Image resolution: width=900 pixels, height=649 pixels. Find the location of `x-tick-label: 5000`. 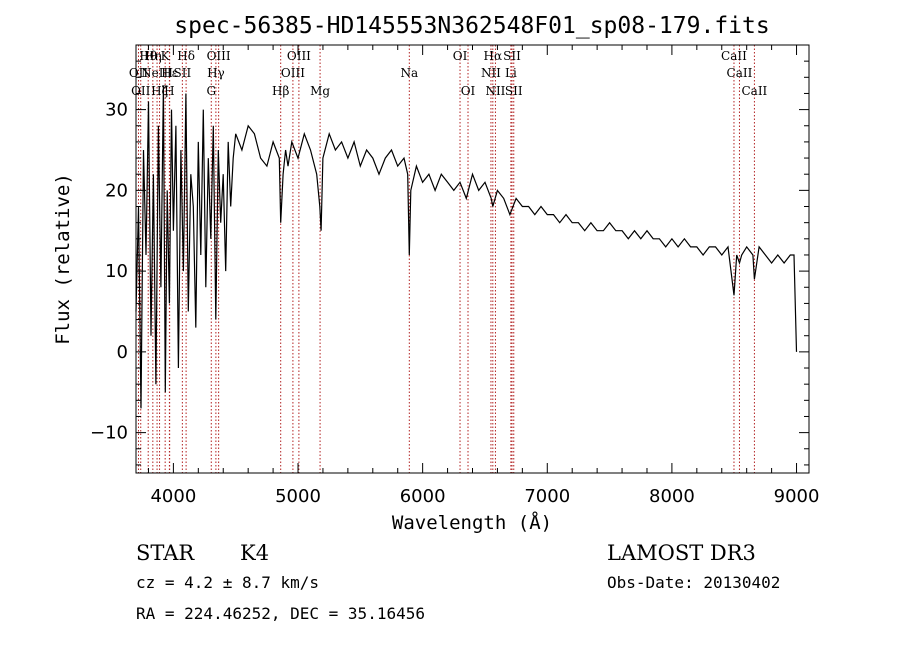

x-tick-label: 5000 is located at coordinates (298, 496).